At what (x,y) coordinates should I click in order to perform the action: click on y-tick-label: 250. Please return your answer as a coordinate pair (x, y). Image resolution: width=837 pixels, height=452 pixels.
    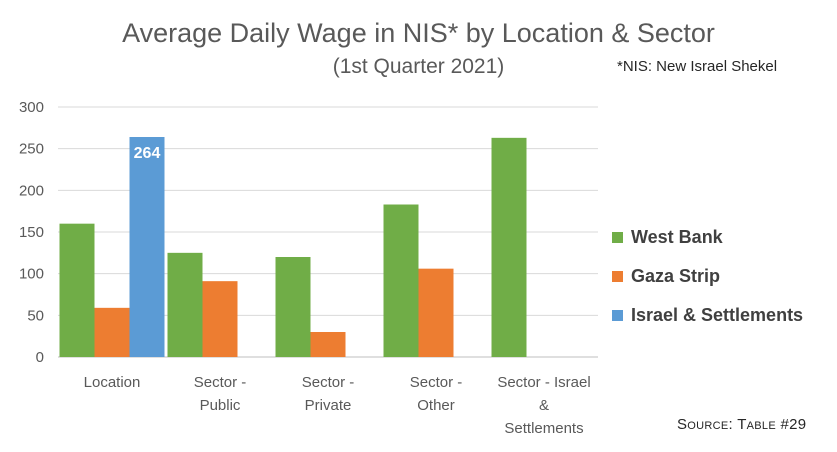
    Looking at the image, I should click on (31, 149).